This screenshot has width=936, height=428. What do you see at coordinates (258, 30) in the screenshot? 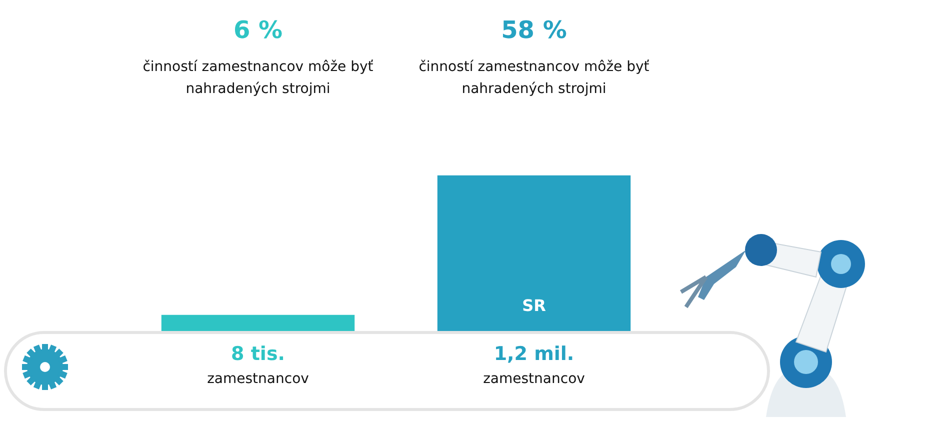
I see `data-label: 6 %` at bounding box center [258, 30].